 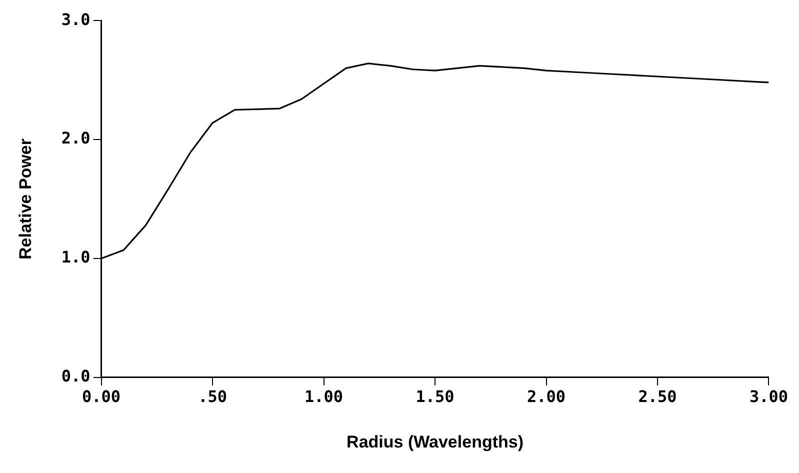 I want to click on y-tick-label: 2.0, so click(x=75, y=138).